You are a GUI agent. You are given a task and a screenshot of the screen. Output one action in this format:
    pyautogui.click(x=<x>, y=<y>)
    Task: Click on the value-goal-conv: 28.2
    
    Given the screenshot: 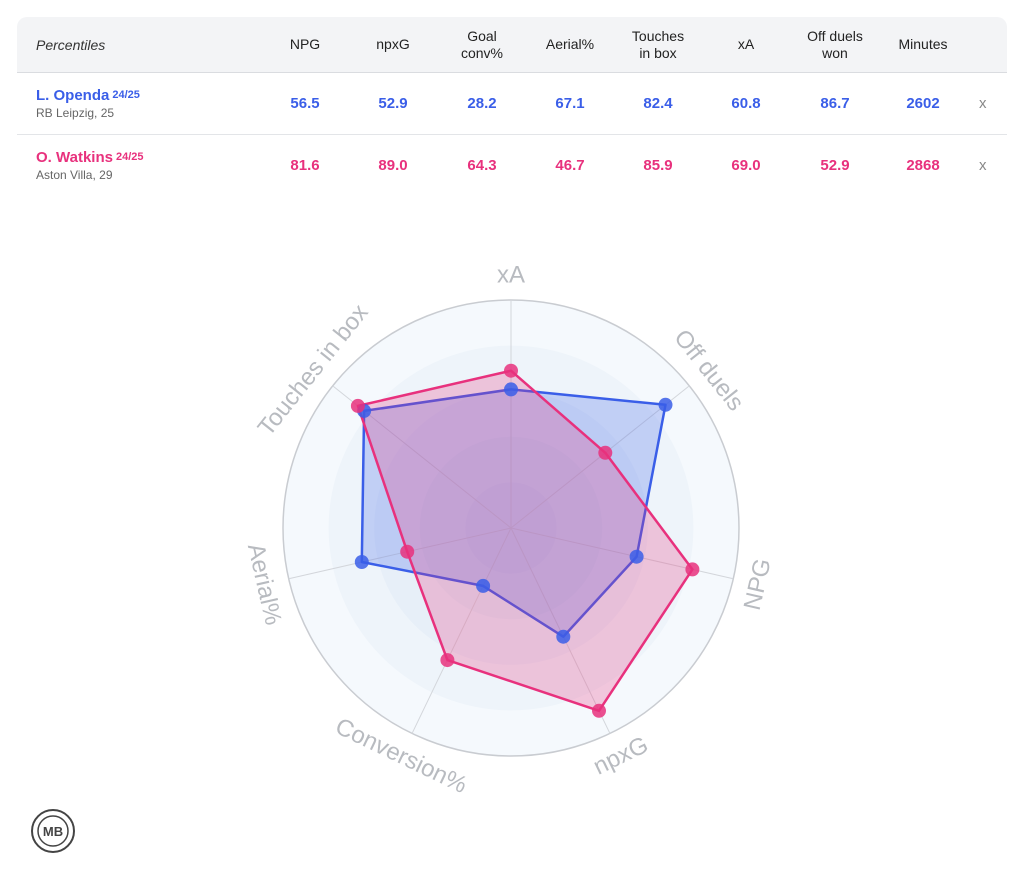 What is the action you would take?
    pyautogui.click(x=482, y=103)
    